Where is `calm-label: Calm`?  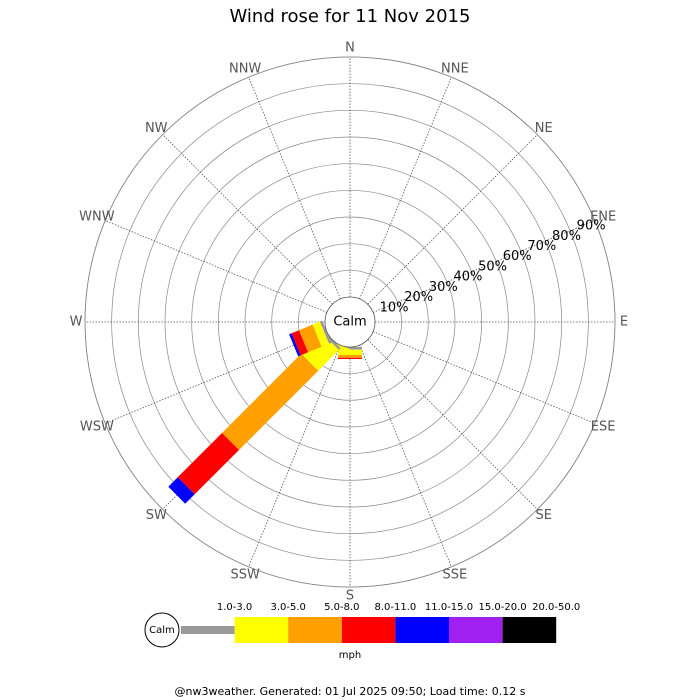 calm-label: Calm is located at coordinates (349, 322).